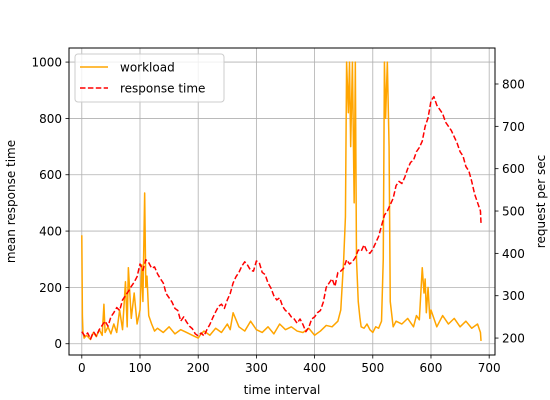 Image resolution: width=550 pixels, height=400 pixels. Describe the element at coordinates (50, 175) in the screenshot. I see `y-left-tick-label: 600` at that location.